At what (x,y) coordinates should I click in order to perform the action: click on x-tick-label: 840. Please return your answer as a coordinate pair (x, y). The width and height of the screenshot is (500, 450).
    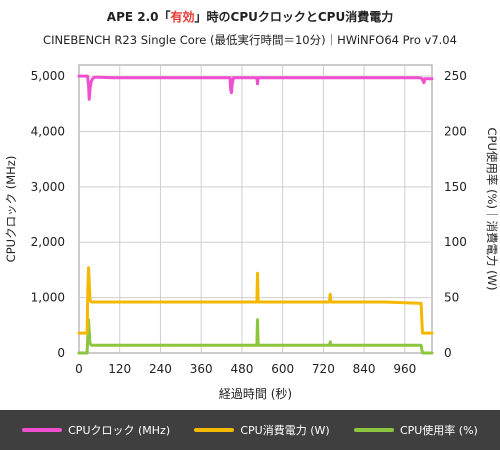
    Looking at the image, I should click on (364, 369).